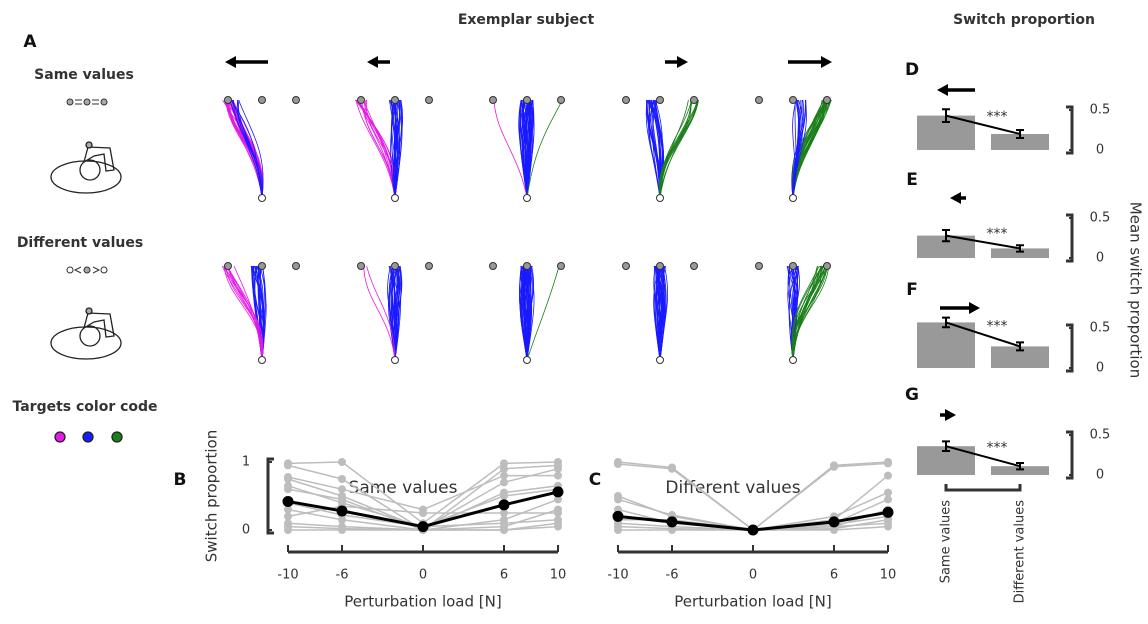 This screenshot has width=1148, height=624. What do you see at coordinates (732, 488) in the screenshot?
I see `chart-title: Different values` at bounding box center [732, 488].